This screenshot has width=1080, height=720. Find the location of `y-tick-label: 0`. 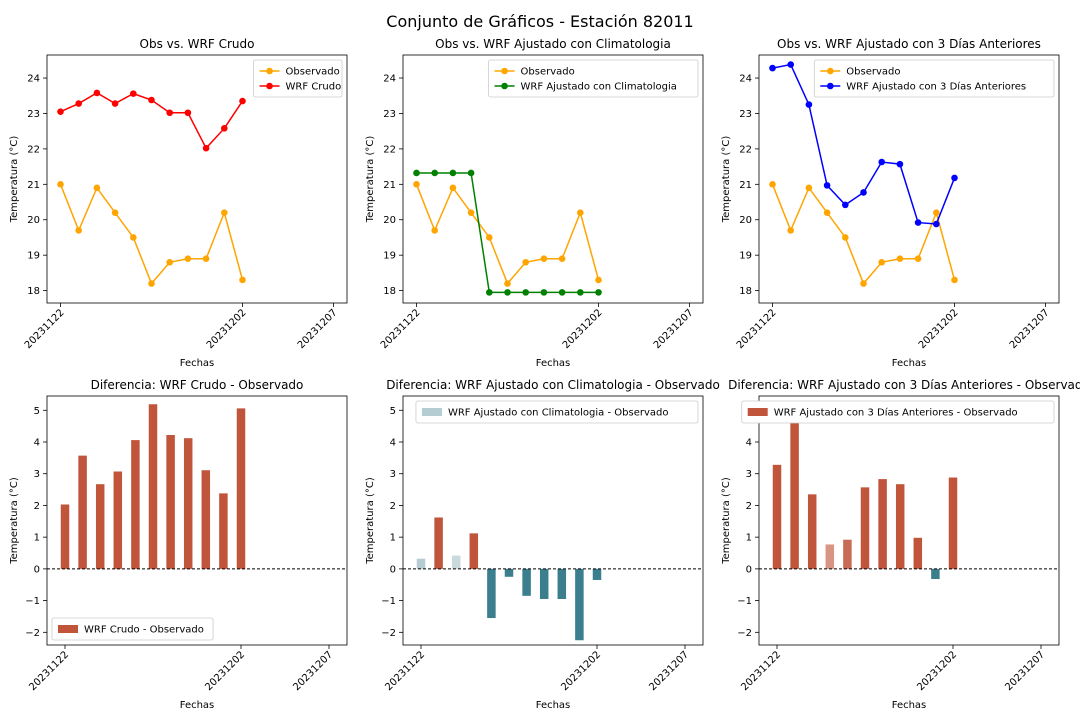

y-tick-label: 0 is located at coordinates (37, 569).